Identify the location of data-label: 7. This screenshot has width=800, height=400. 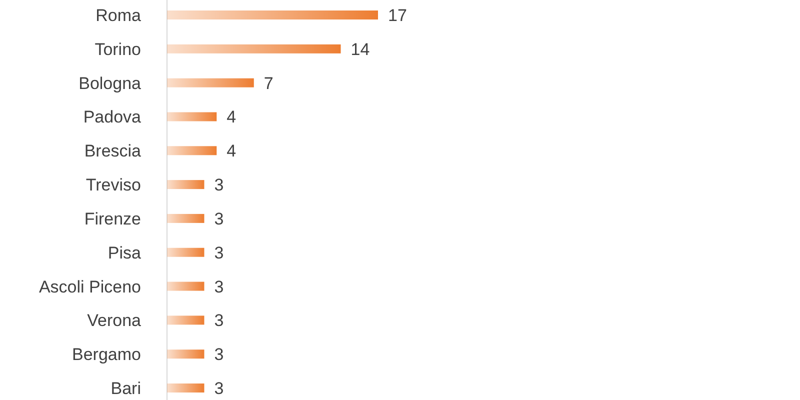
(269, 83).